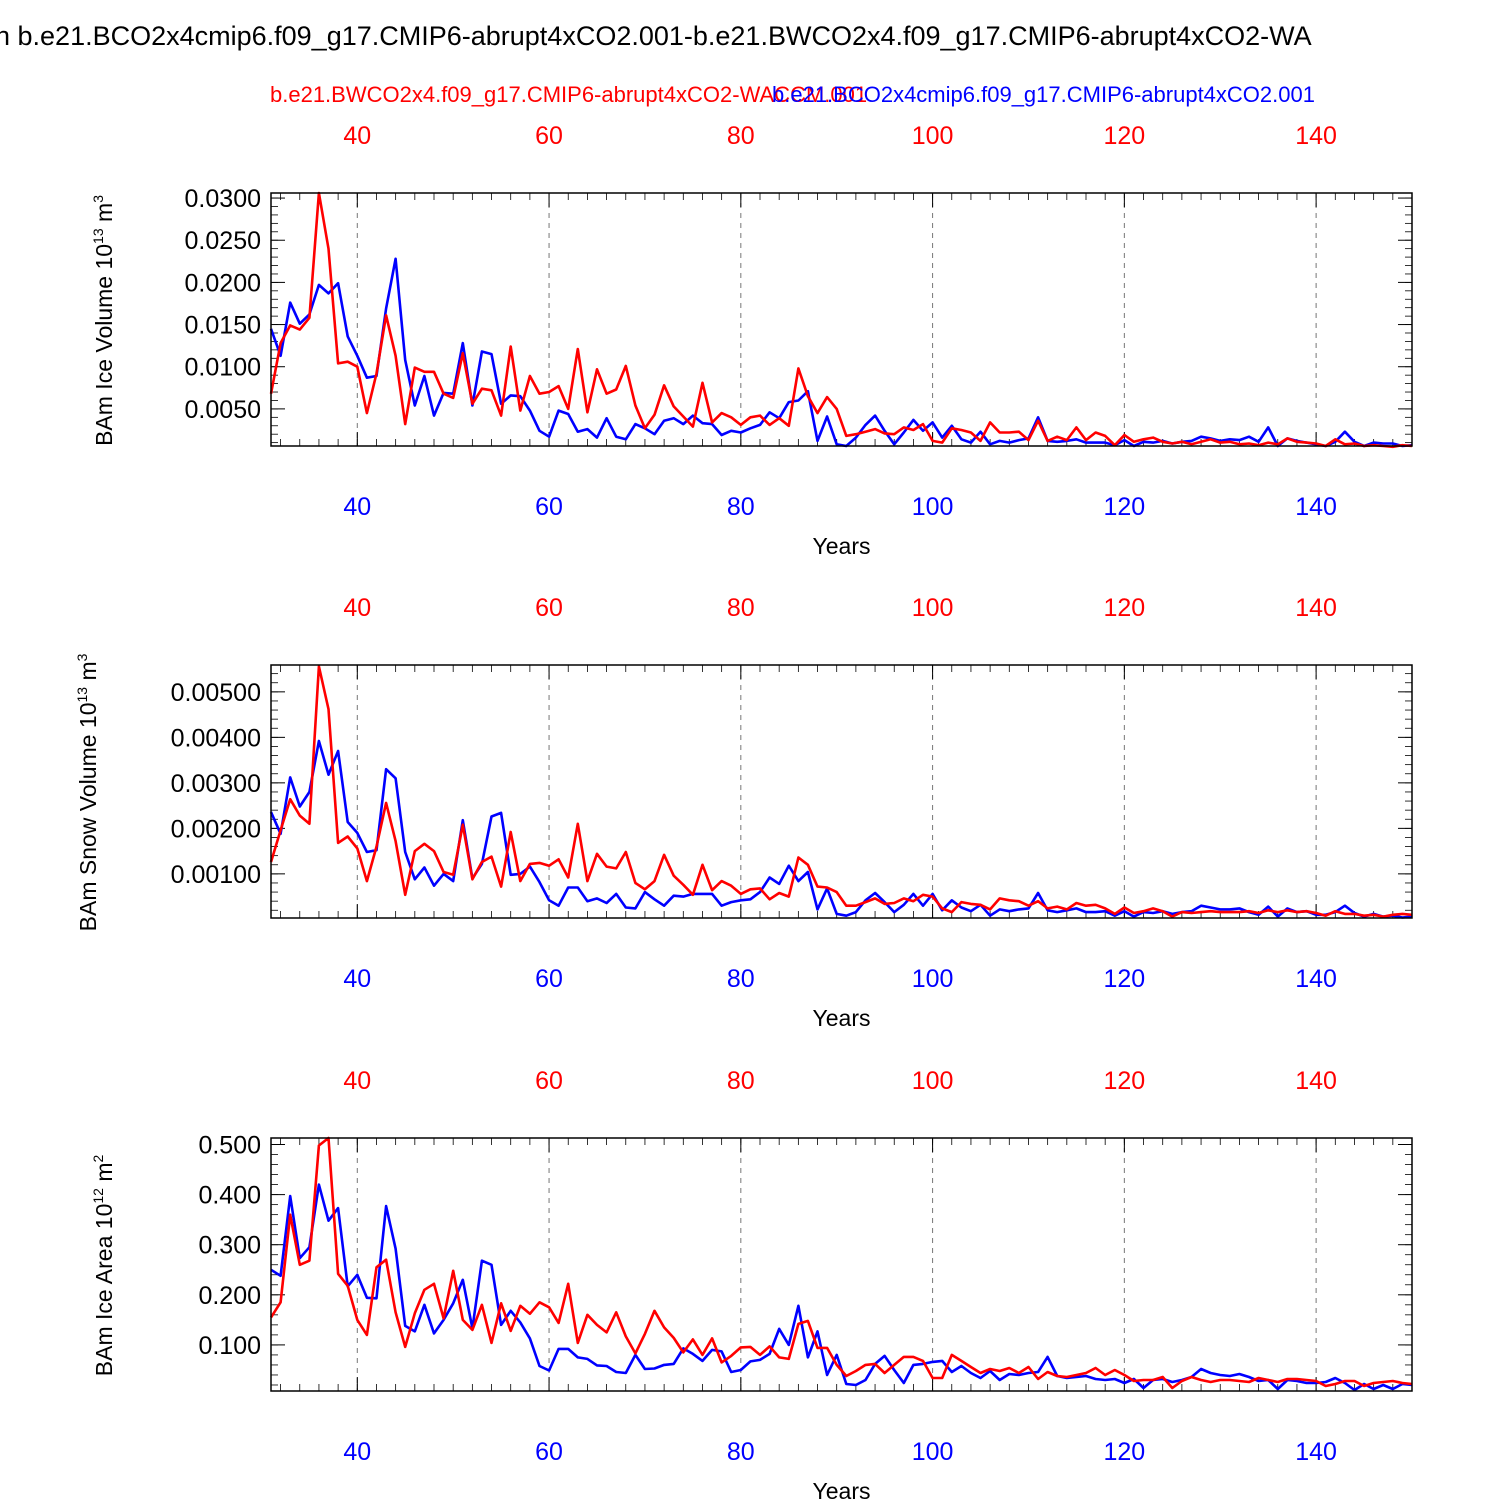 This screenshot has height=1500, width=1500. What do you see at coordinates (229, 1296) in the screenshot?
I see `y-tick-label: 0.200` at bounding box center [229, 1296].